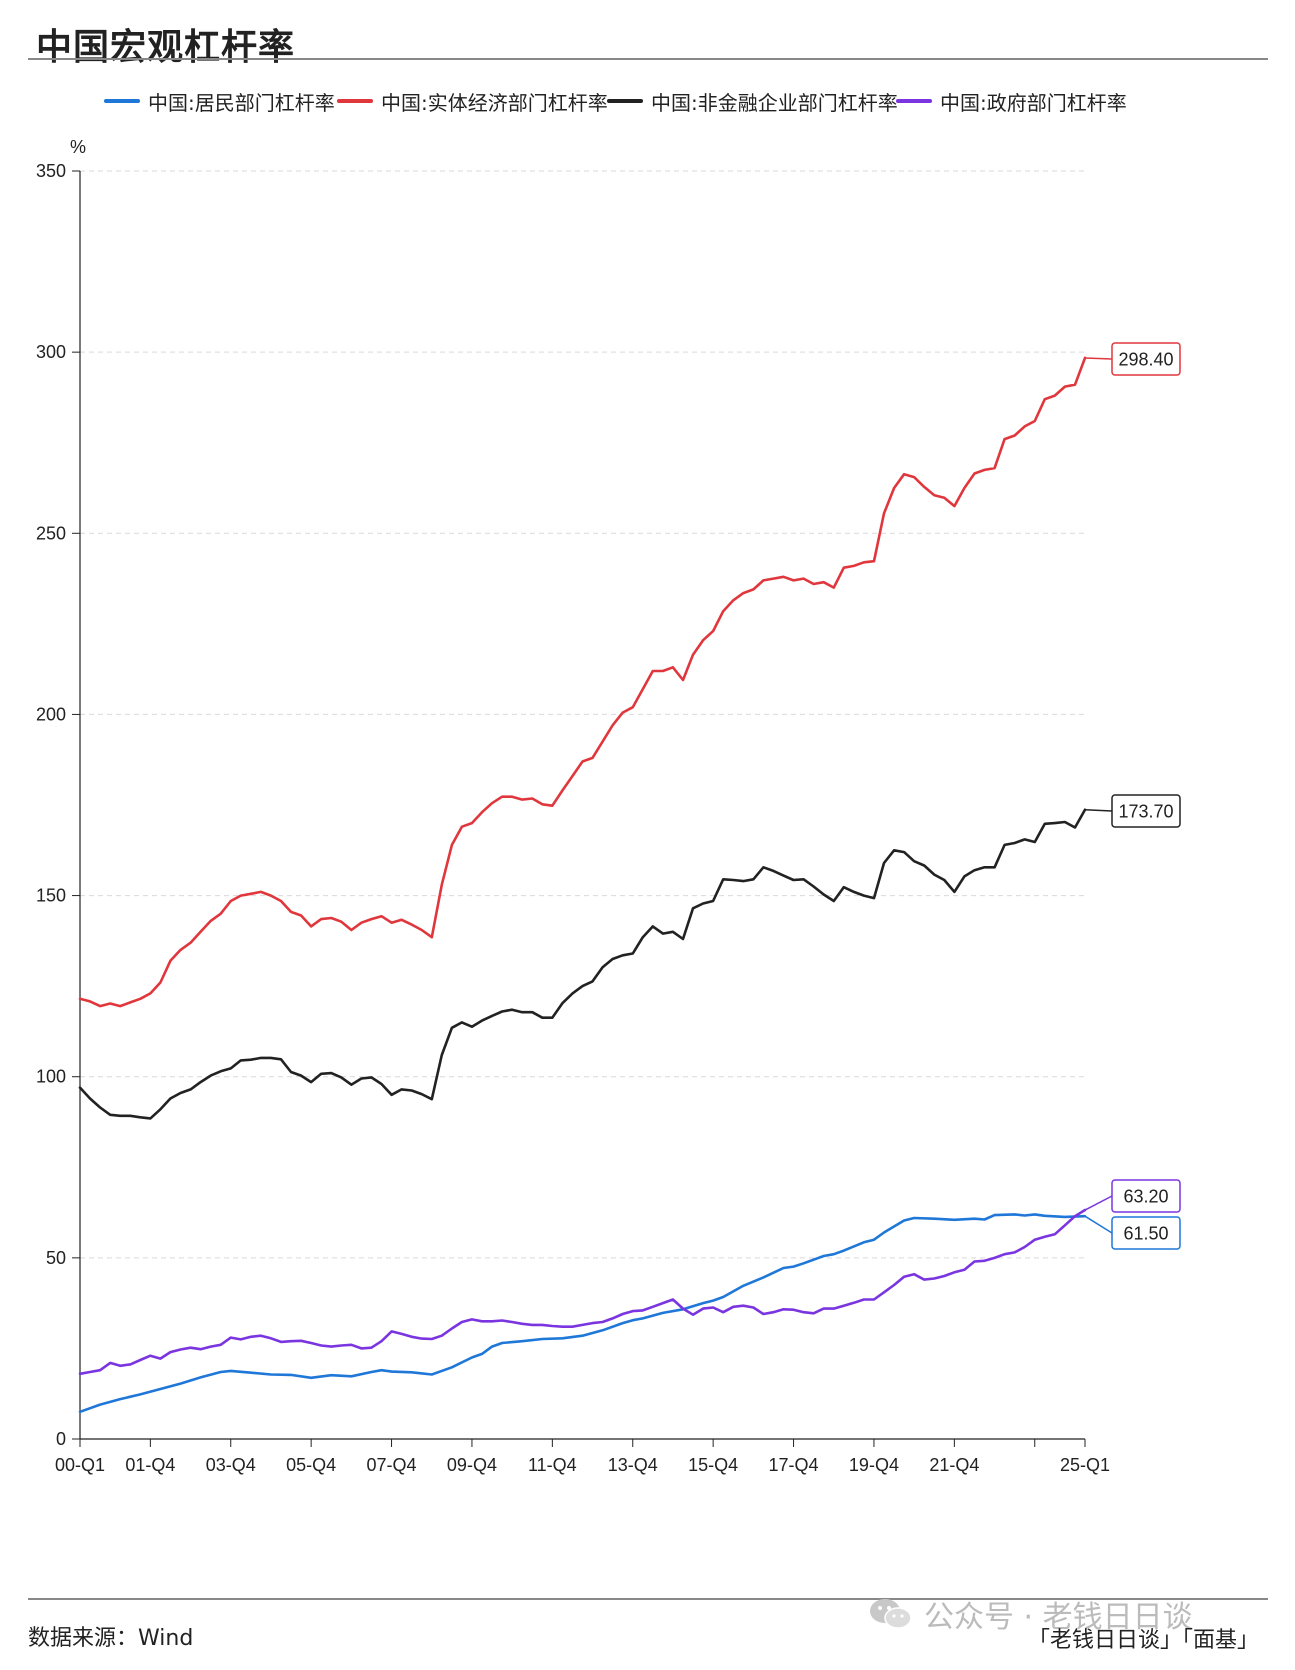 Image resolution: width=1295 pixels, height=1670 pixels. What do you see at coordinates (355, 101) in the screenshot?
I see `legend-swatch-real-economy` at bounding box center [355, 101].